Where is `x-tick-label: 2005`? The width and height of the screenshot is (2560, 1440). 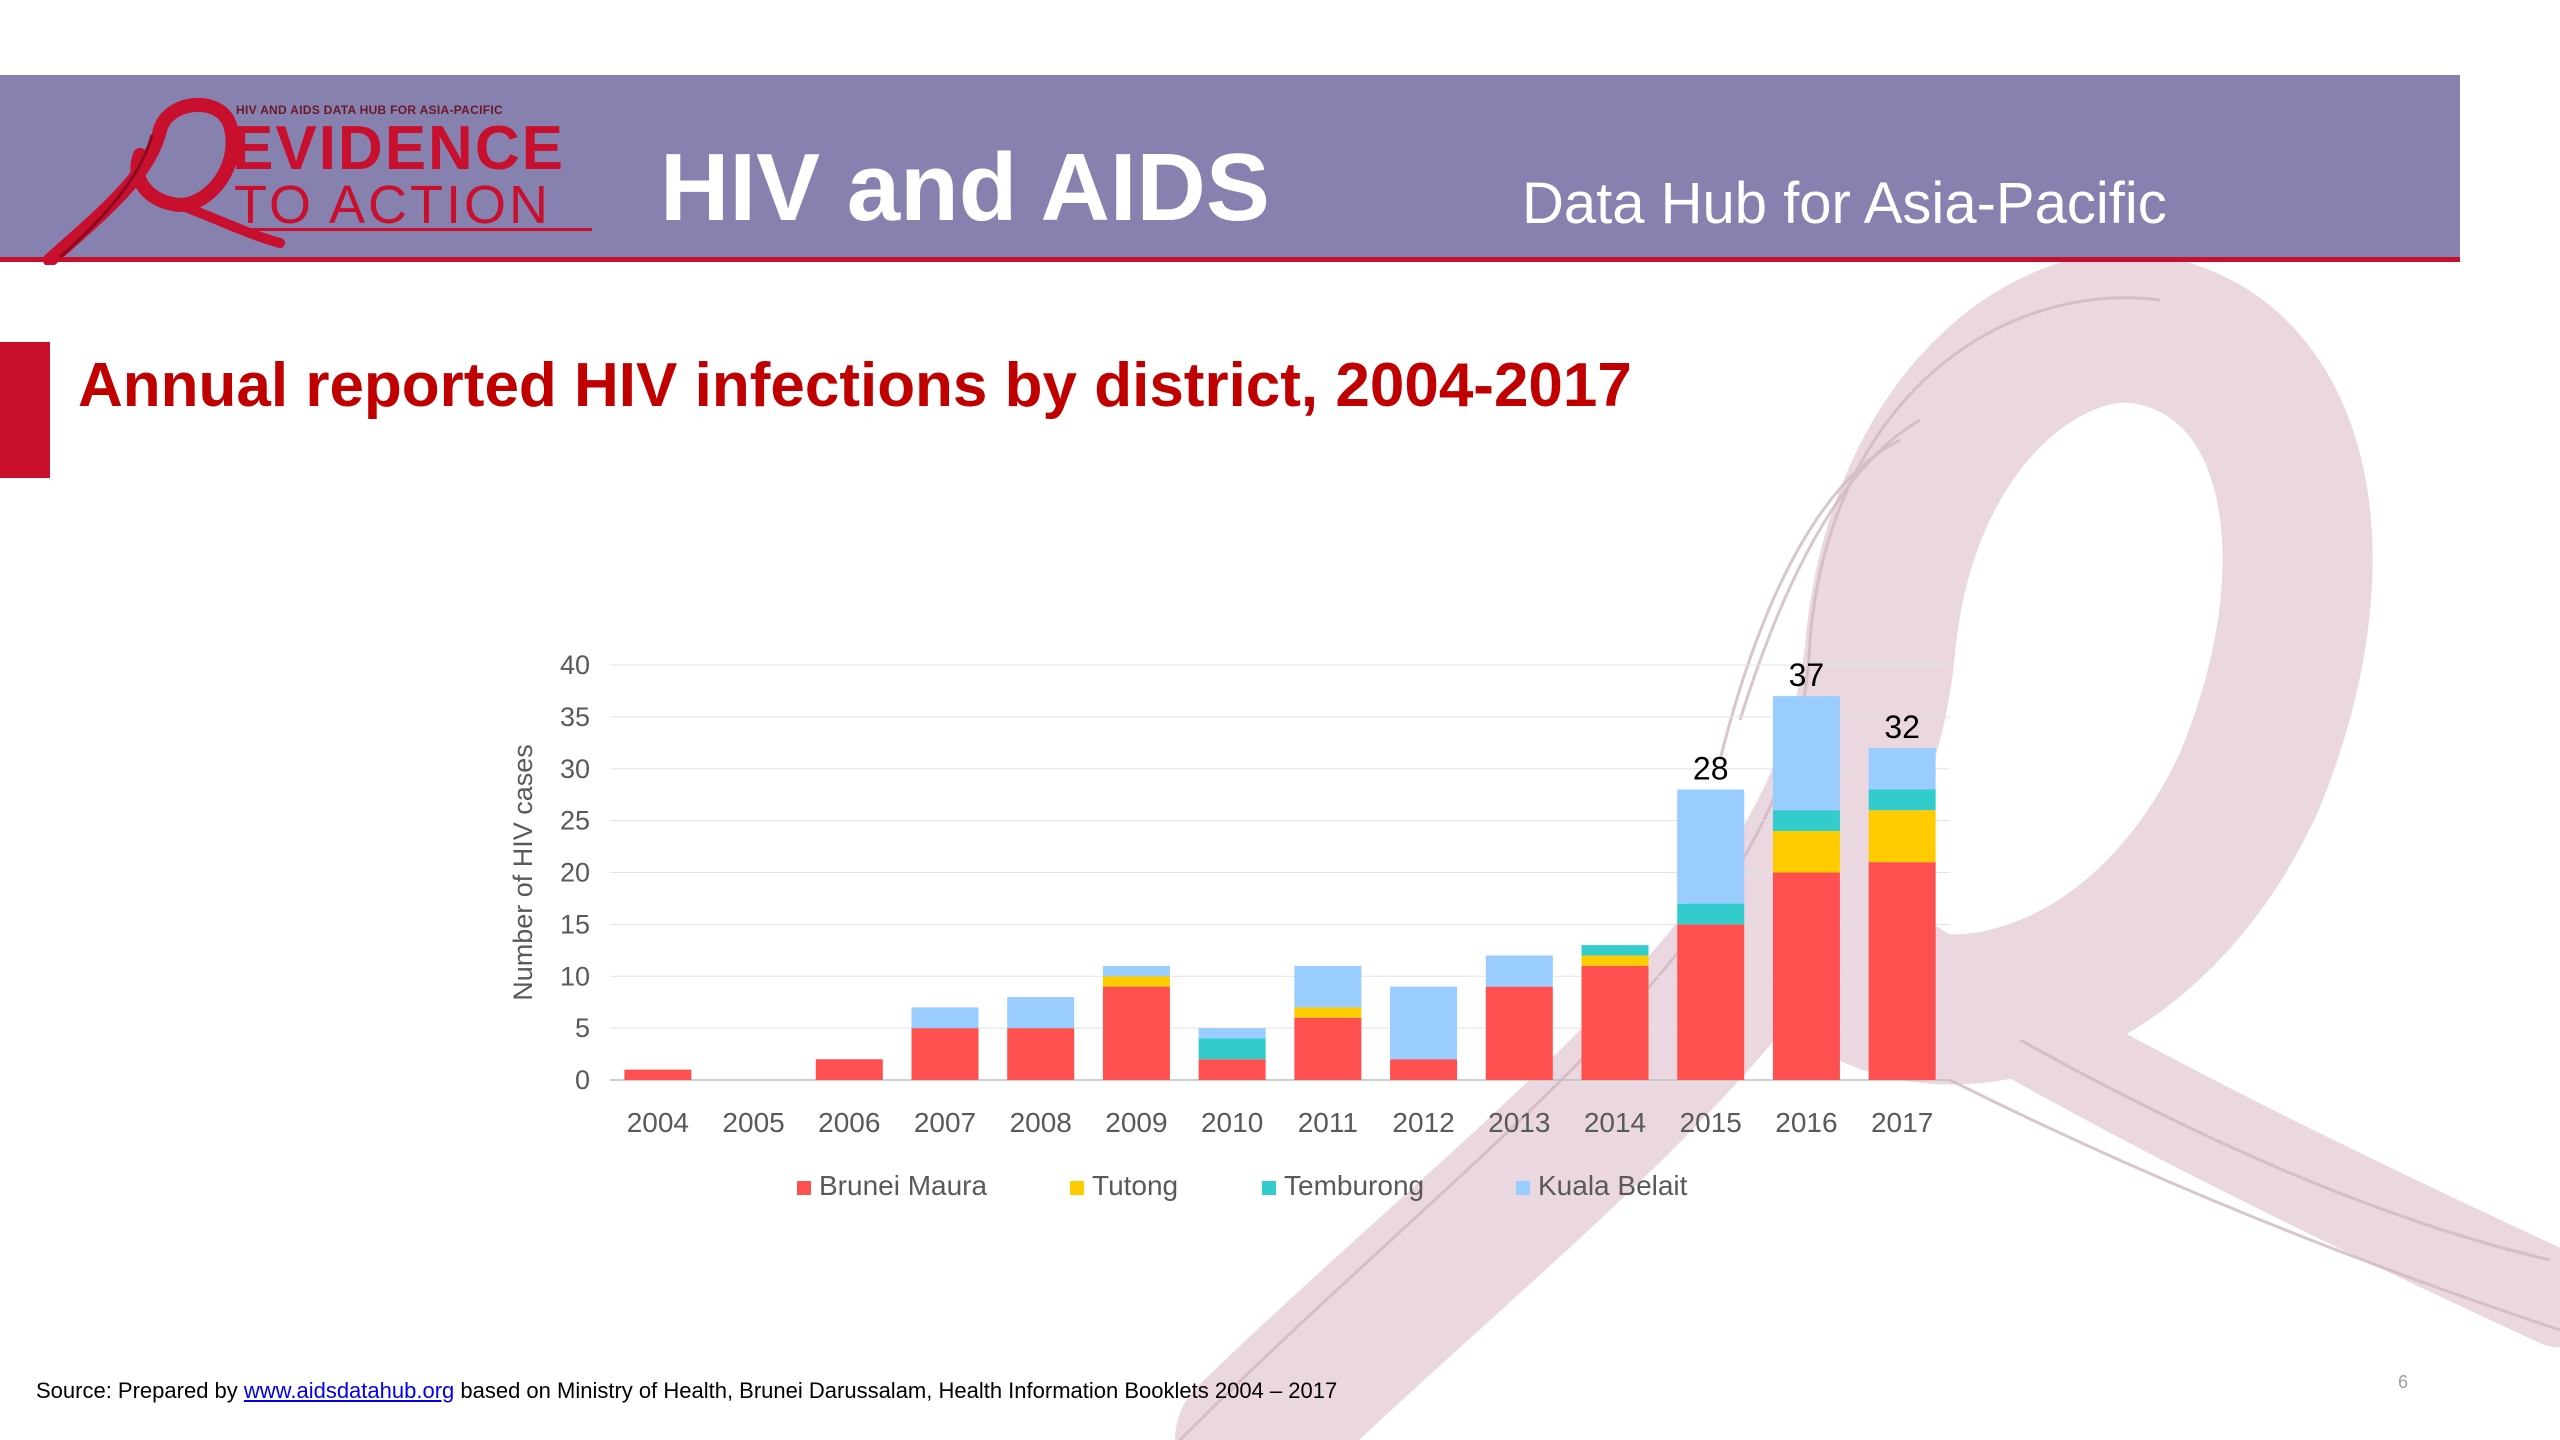 x-tick-label: 2005 is located at coordinates (753, 1122).